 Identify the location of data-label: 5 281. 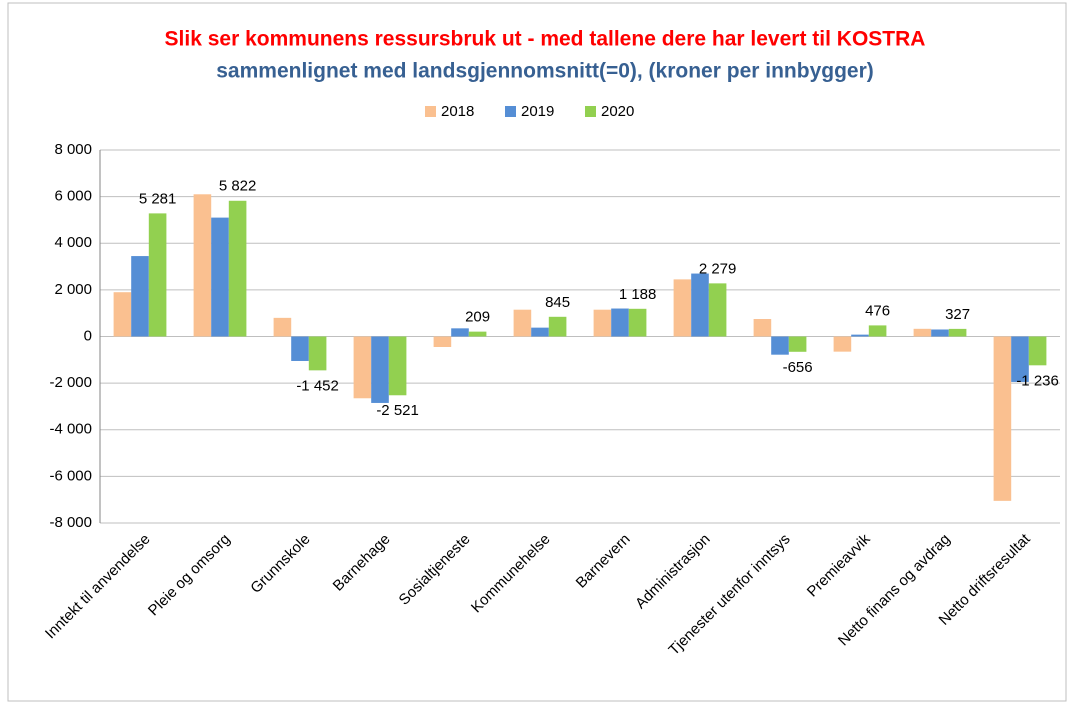
(158, 198).